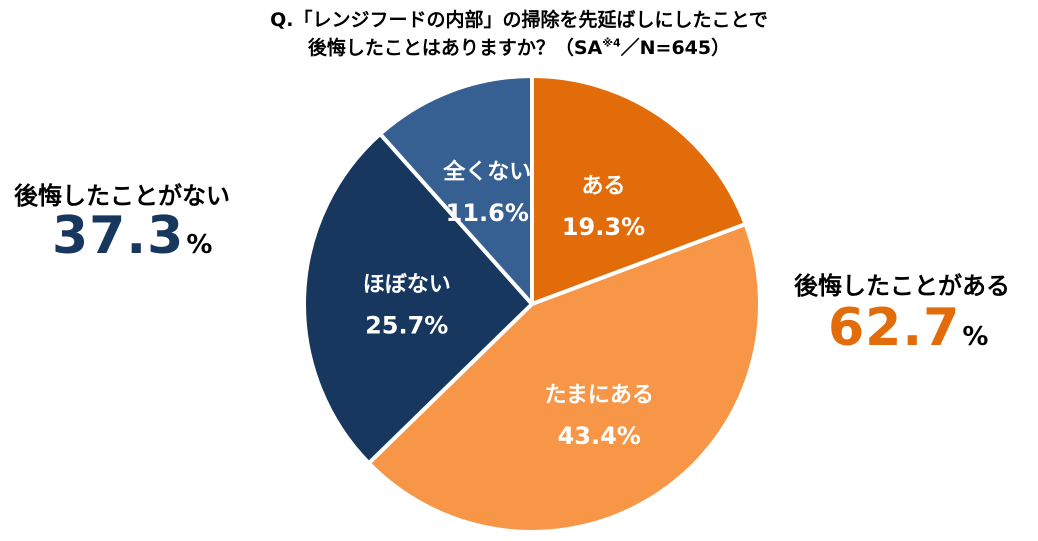 The image size is (1038, 541). Describe the element at coordinates (902, 286) in the screenshot. I see `regret-group-label: 後悔したことがある` at that location.